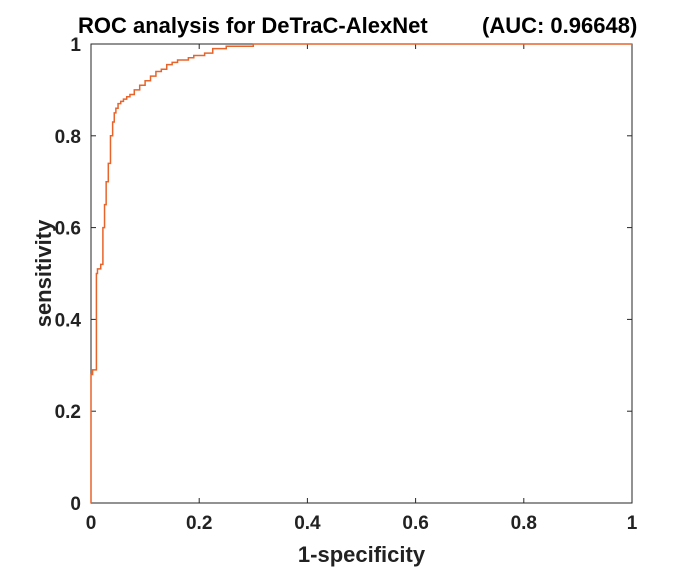 This screenshot has width=700, height=570. I want to click on y-tick-labels: 0 0.2 0.4 0.6 0.8 1, so click(68, 275).